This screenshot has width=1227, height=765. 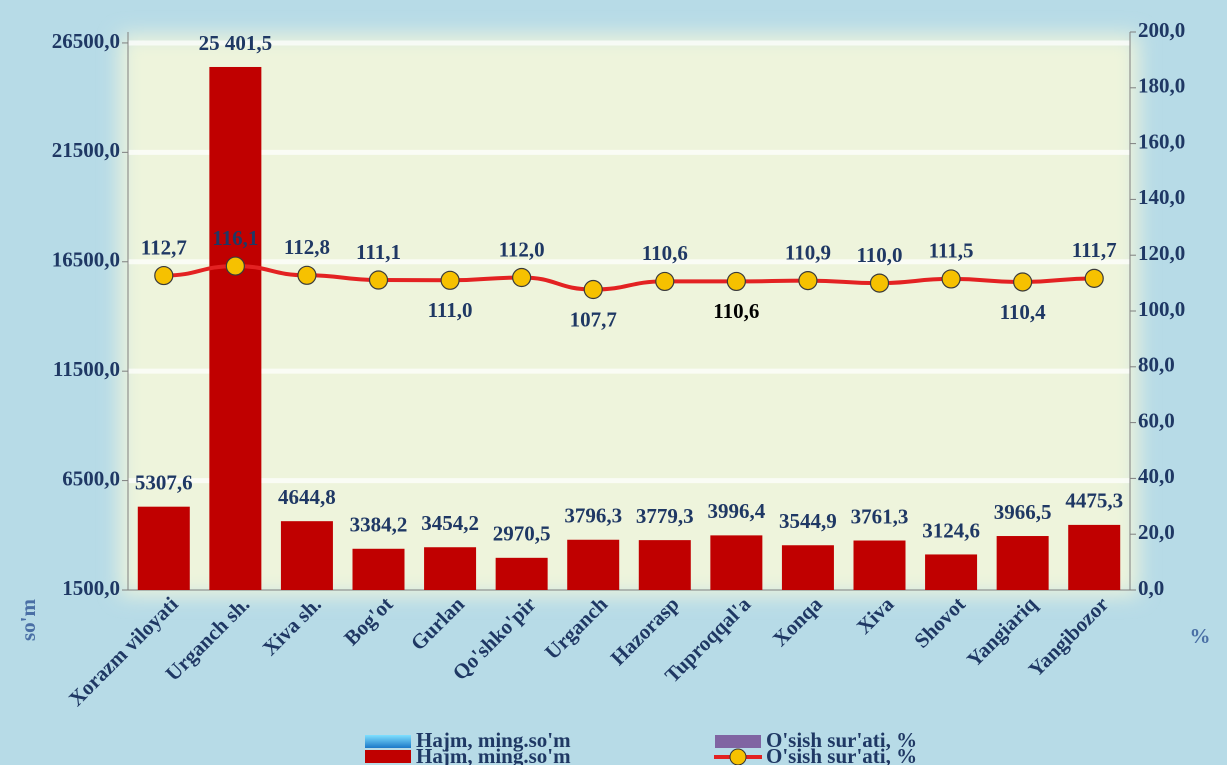 What do you see at coordinates (1156, 365) in the screenshot?
I see `y2-tick-label: 80,0` at bounding box center [1156, 365].